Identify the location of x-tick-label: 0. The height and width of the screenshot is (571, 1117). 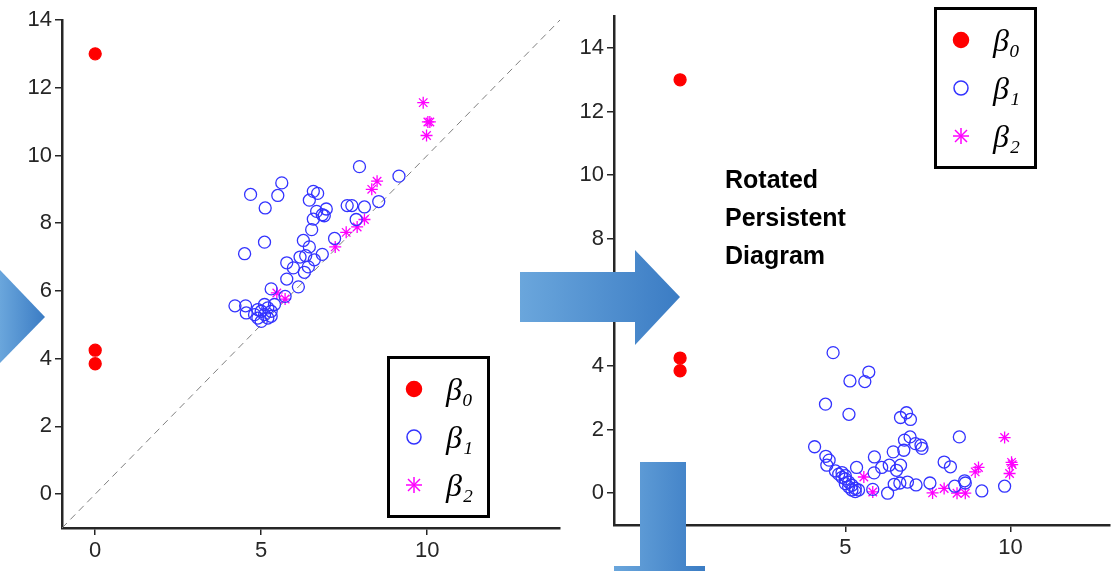
(95, 550).